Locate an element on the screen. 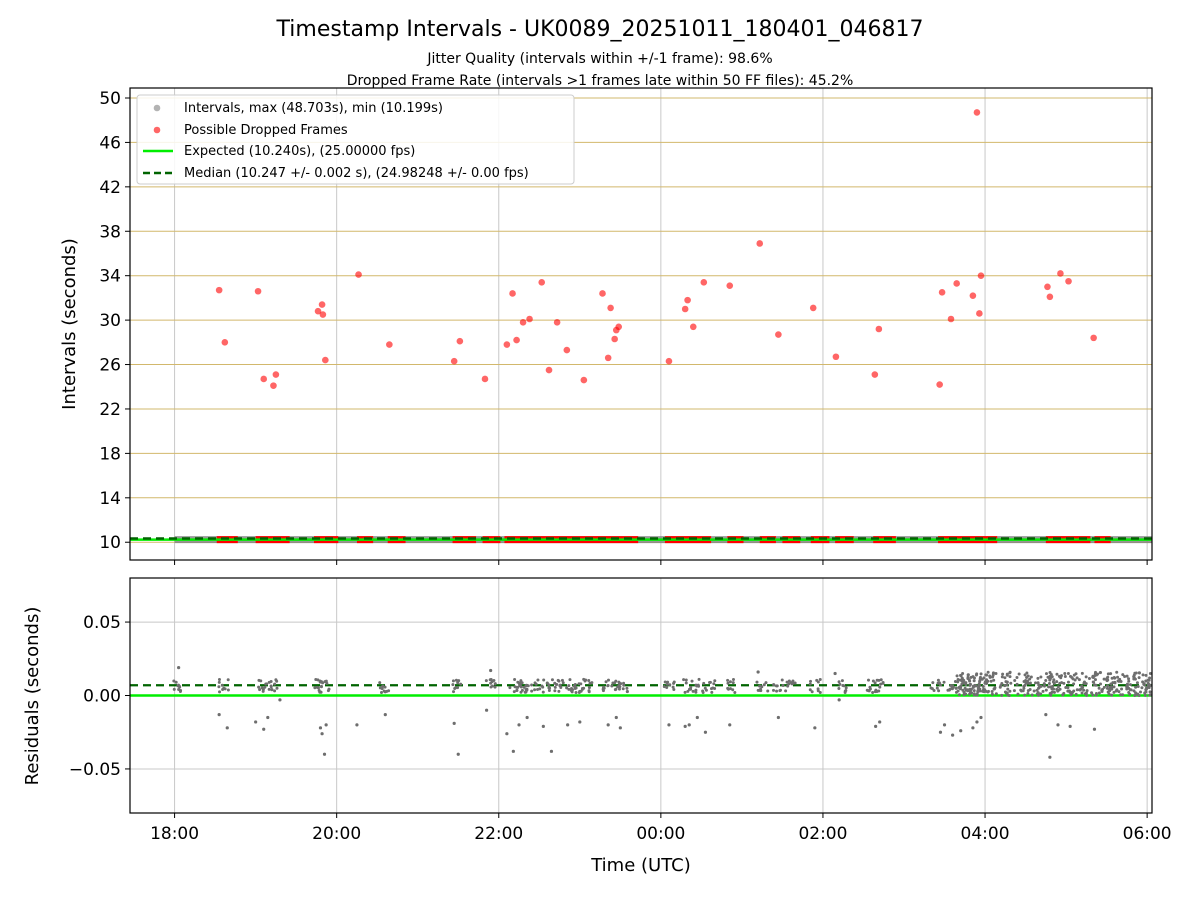  residuals-y-axis-label: Residuals (seconds) is located at coordinates (32, 696).